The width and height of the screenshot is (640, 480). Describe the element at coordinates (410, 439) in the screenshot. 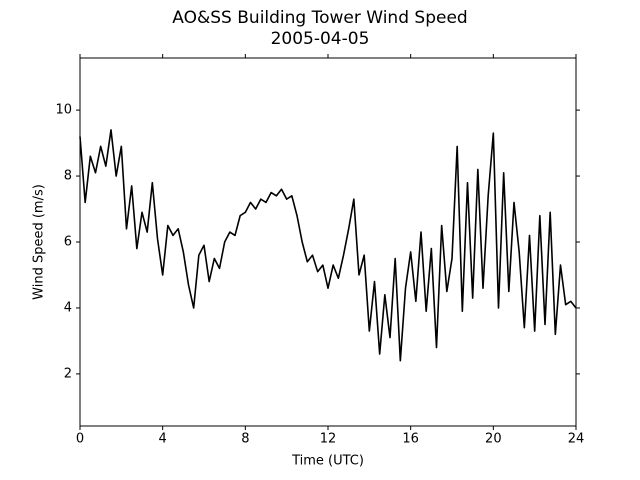

I see `x-tick-label: 16` at that location.